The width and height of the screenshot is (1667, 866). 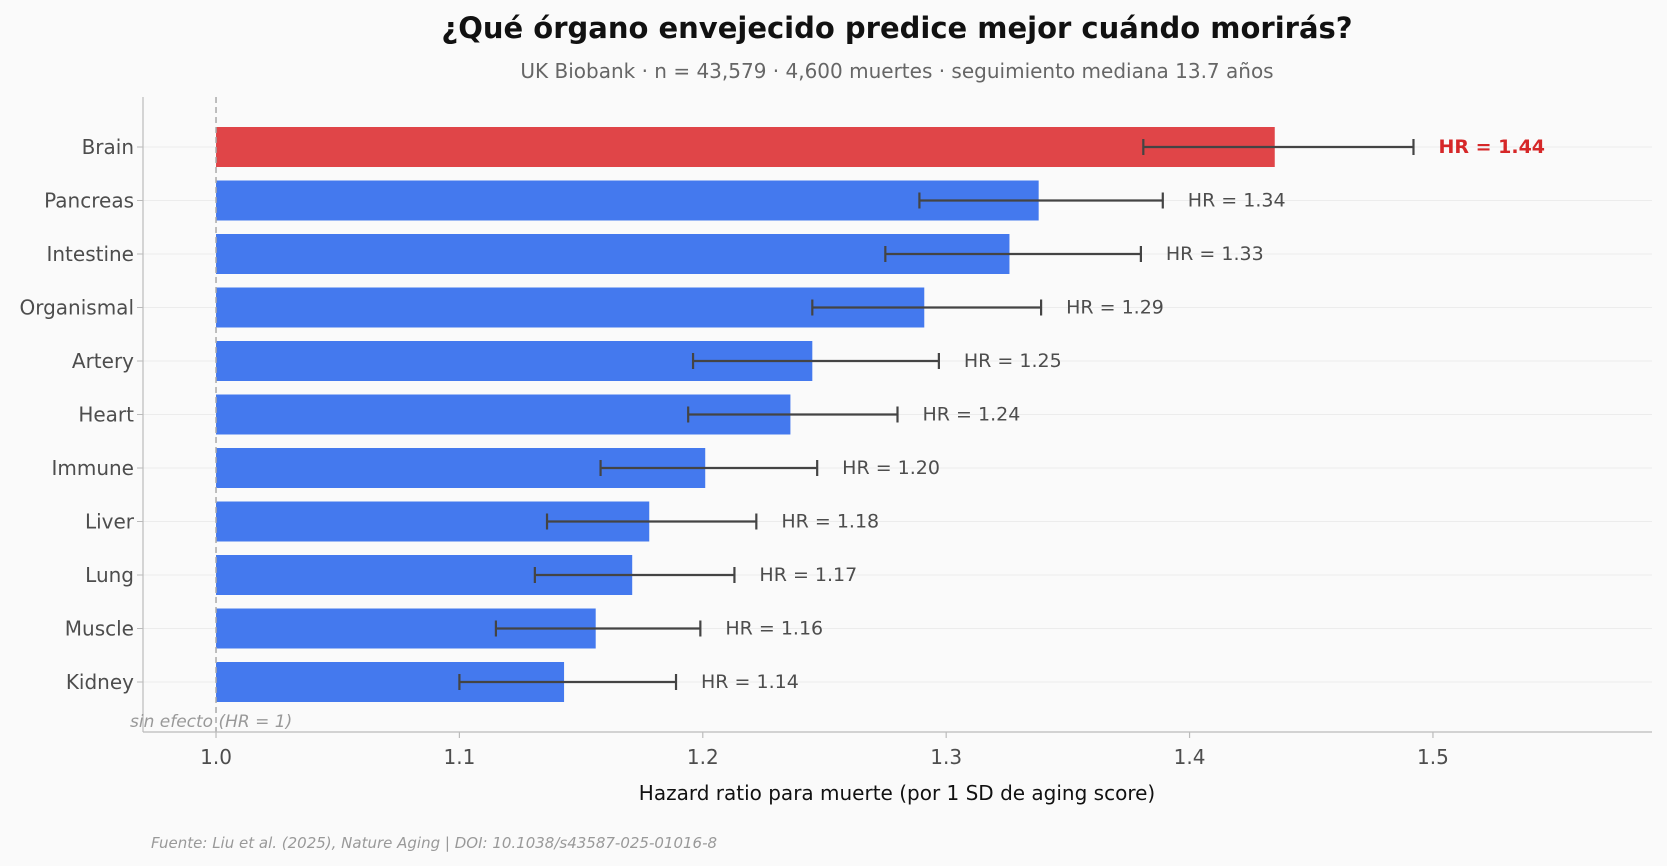 I want to click on category-label-artery: Artery, so click(x=103, y=361).